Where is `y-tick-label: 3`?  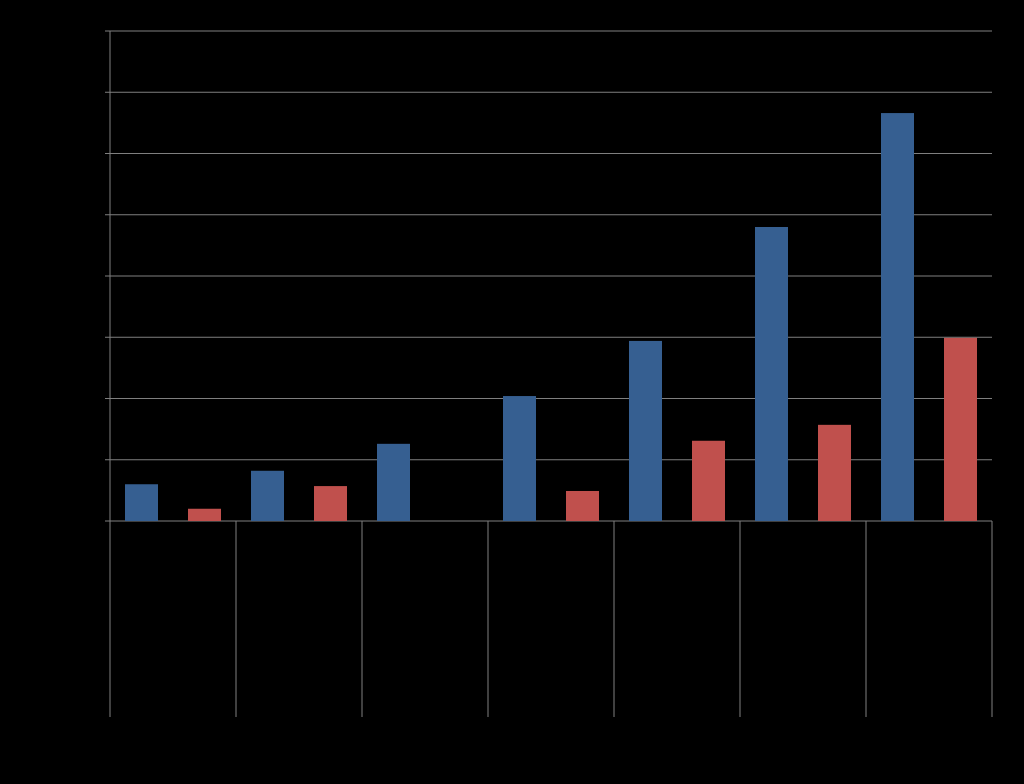
y-tick-label: 3 is located at coordinates (96, 336).